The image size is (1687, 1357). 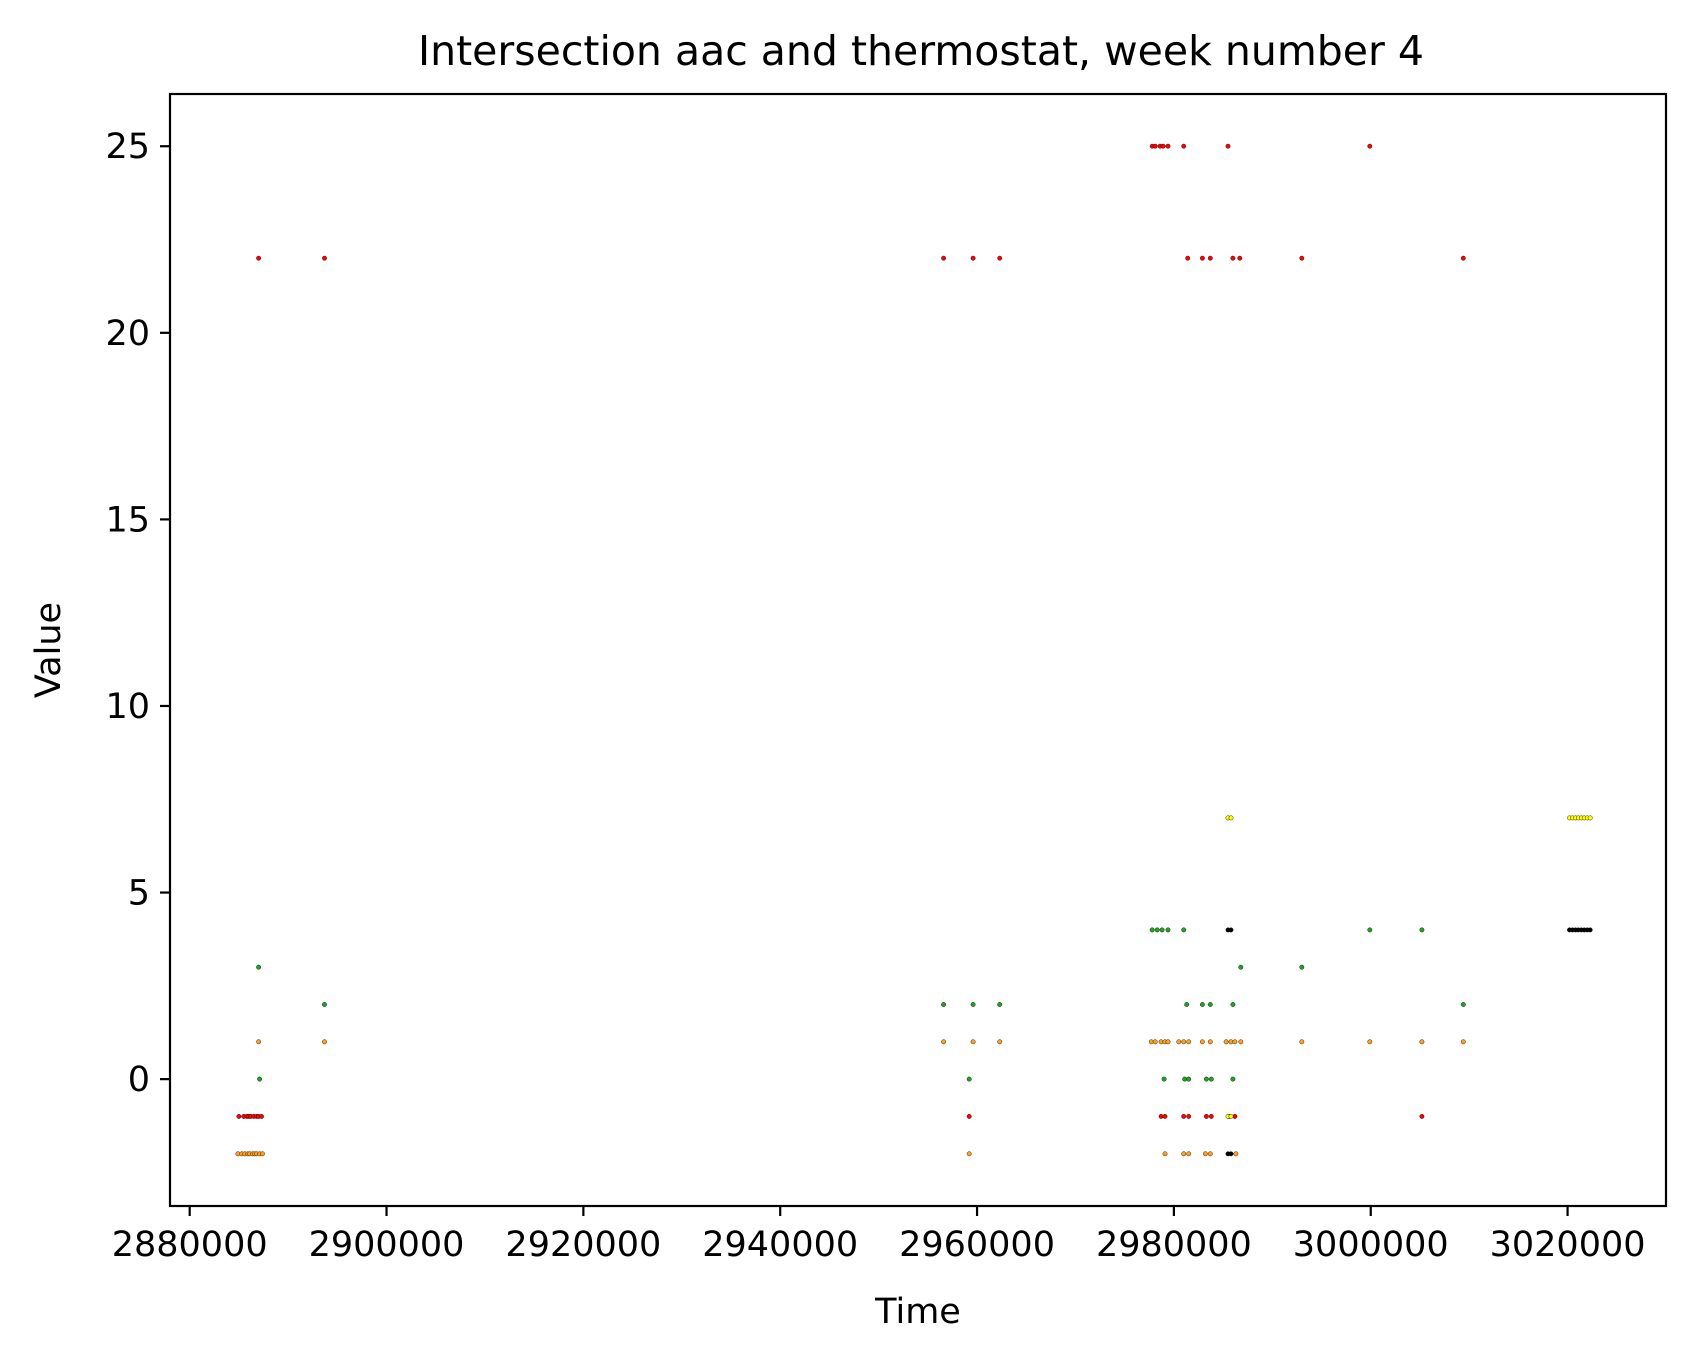 What do you see at coordinates (137, 613) in the screenshot?
I see `y-axis: 0 5 10 15 20 25` at bounding box center [137, 613].